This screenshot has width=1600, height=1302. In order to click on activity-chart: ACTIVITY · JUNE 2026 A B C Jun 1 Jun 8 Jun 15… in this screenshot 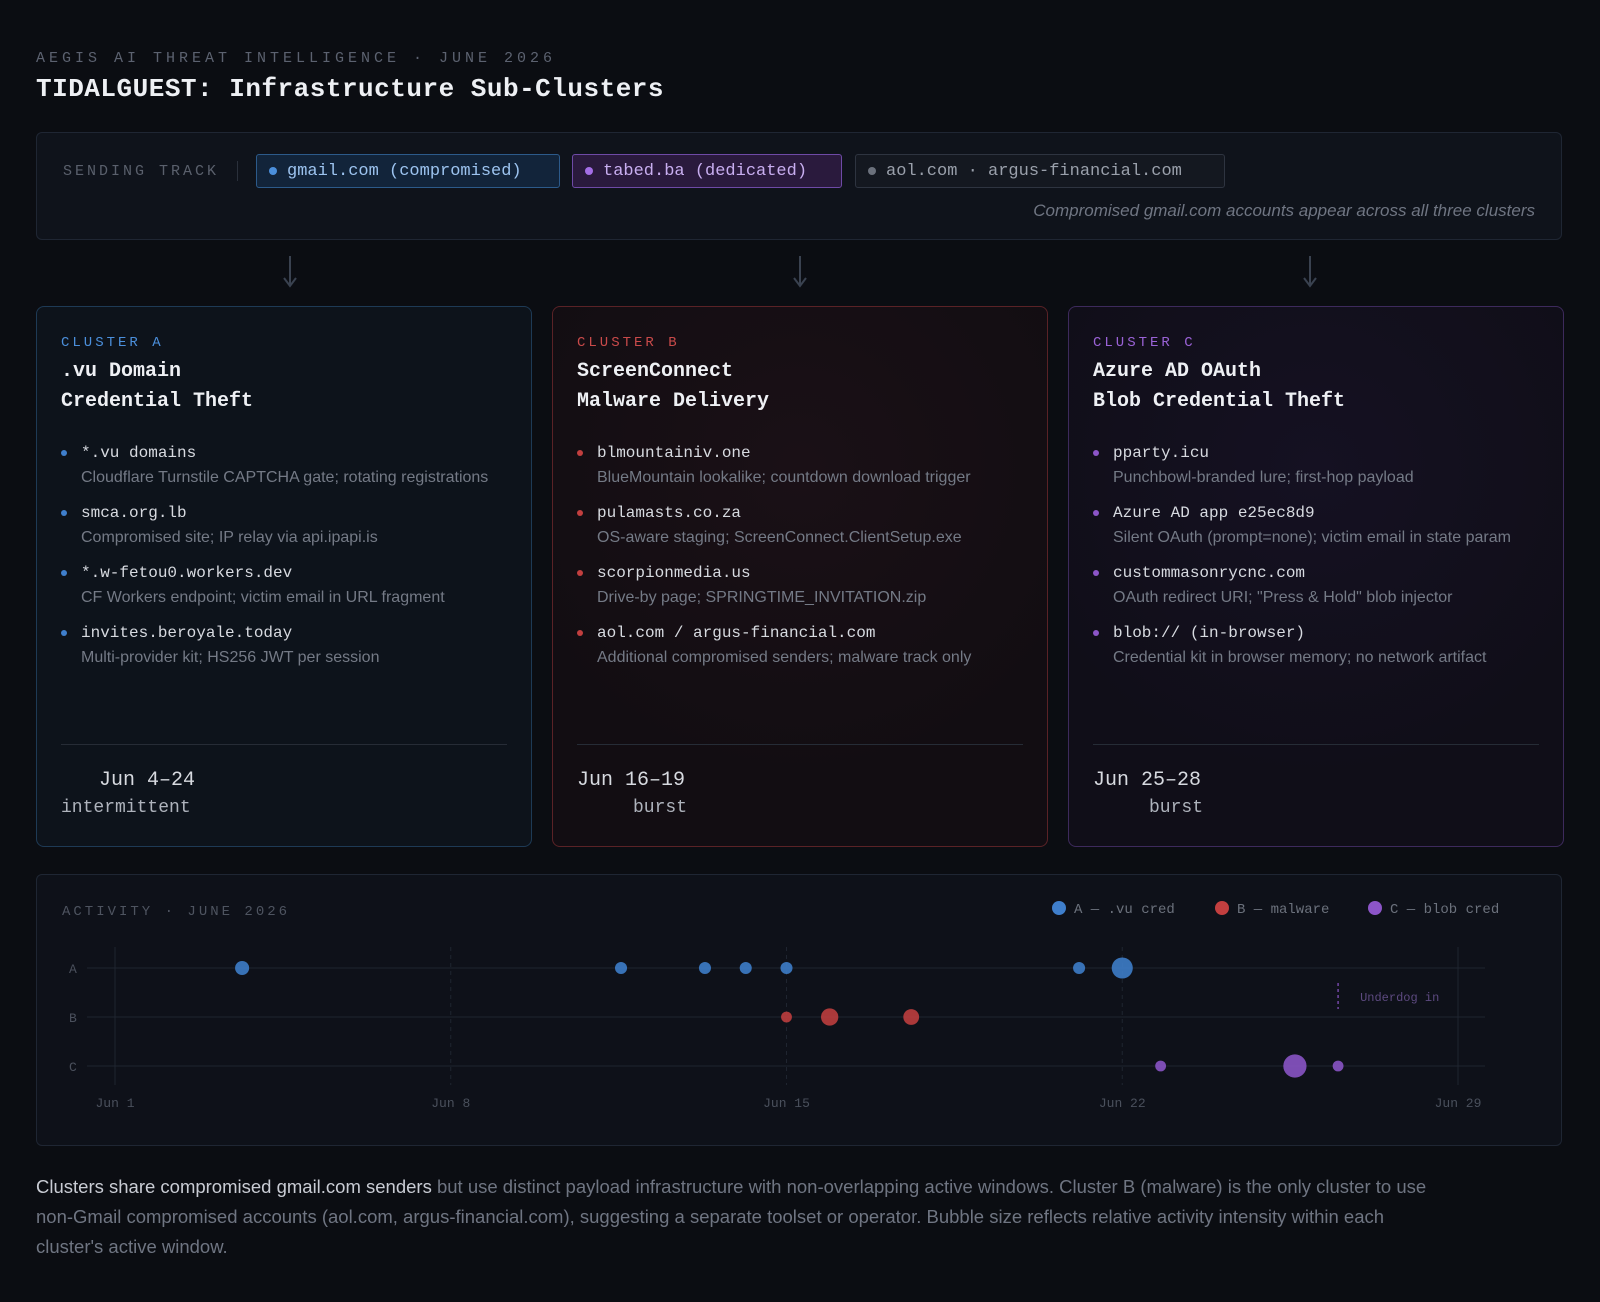, I will do `click(780, 1006)`.